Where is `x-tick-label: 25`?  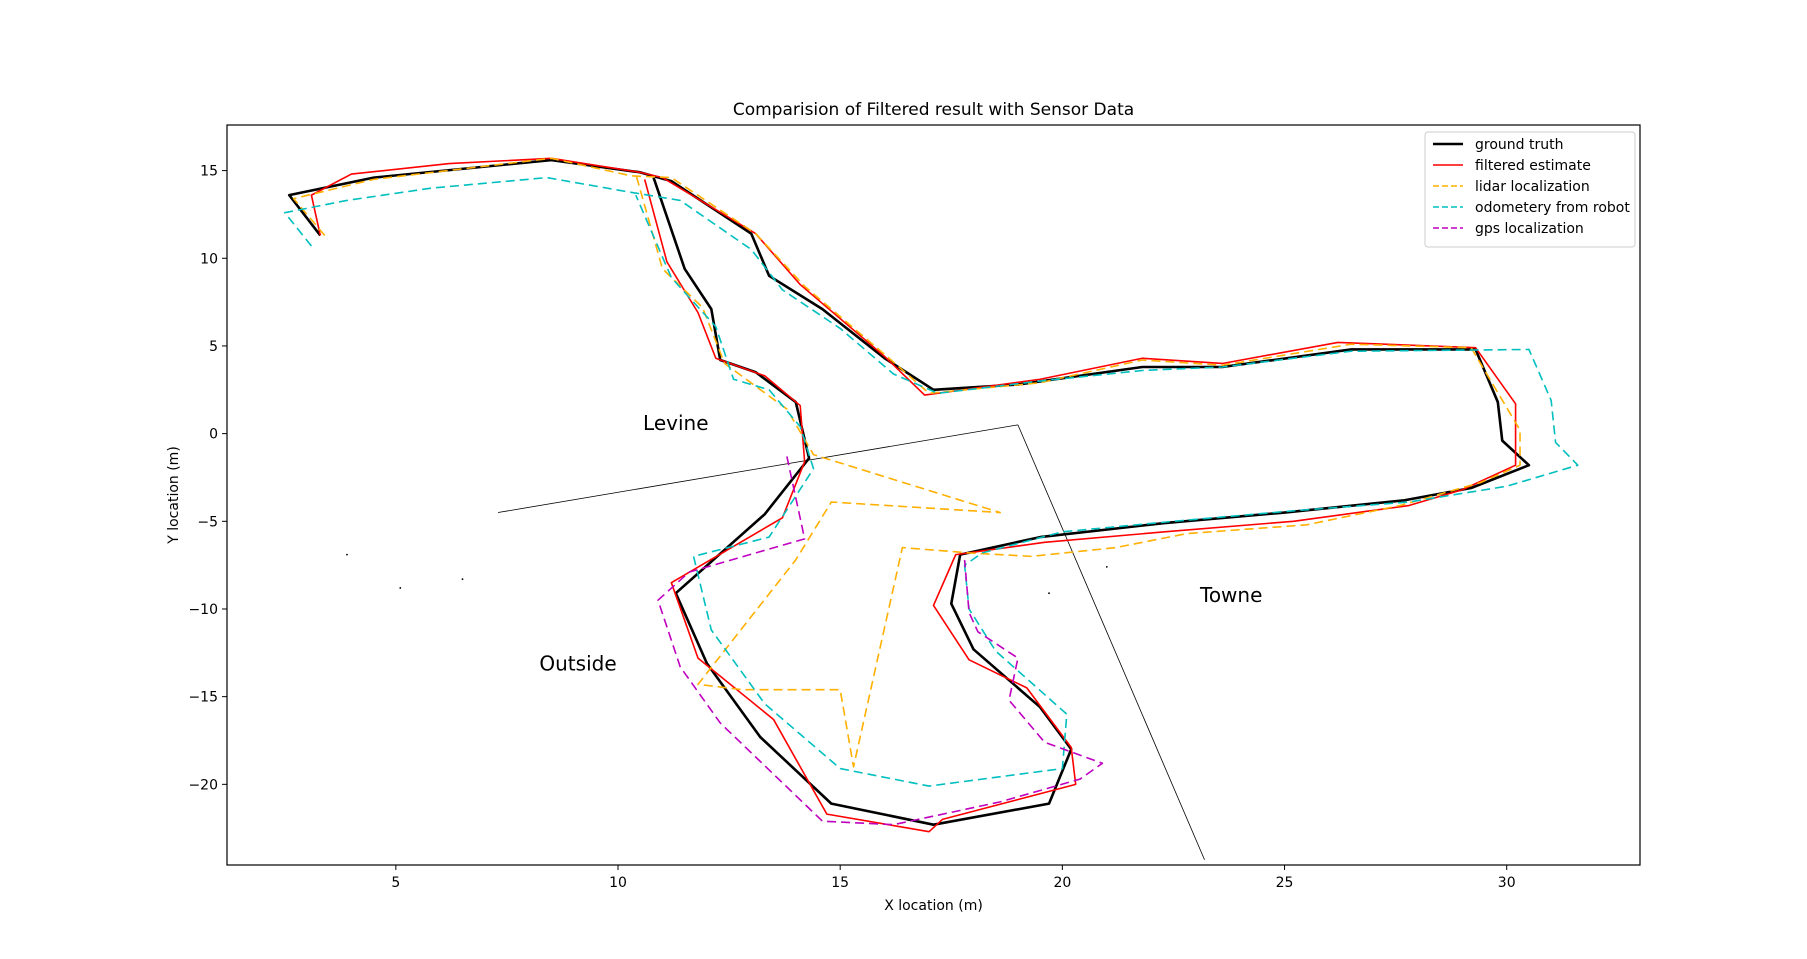 x-tick-label: 25 is located at coordinates (1285, 883).